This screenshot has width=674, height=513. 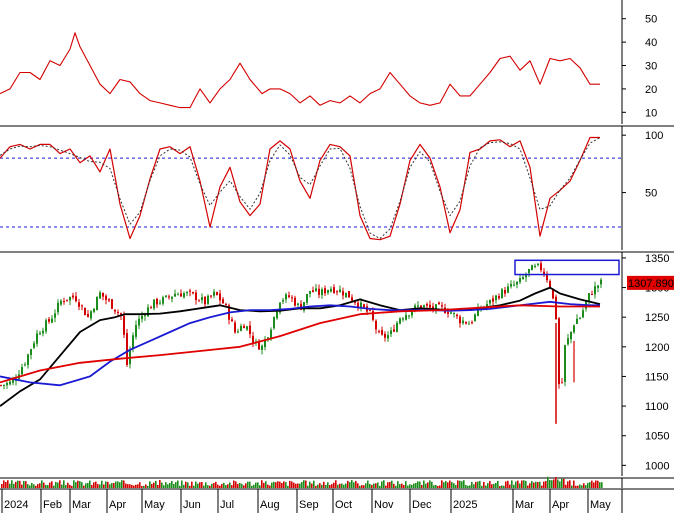 I want to click on price-axis-tick-label: 1200, so click(x=657, y=348).